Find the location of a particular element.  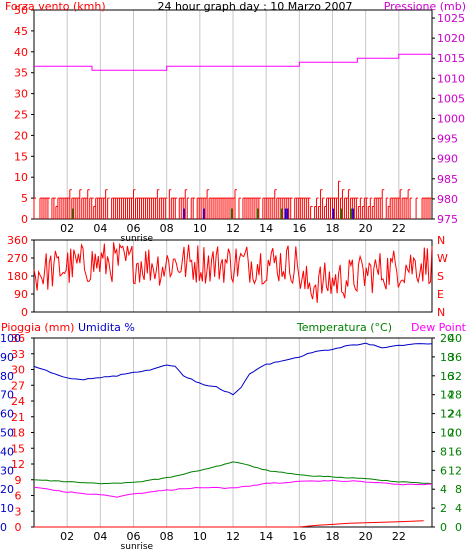

temp-tick-label-alt: 6 is located at coordinates (443, 470).